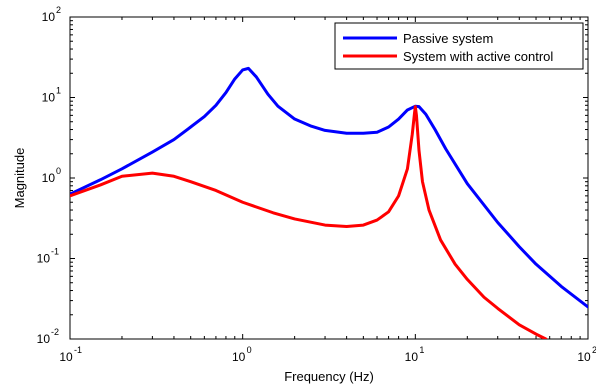  Describe the element at coordinates (249, 350) in the screenshot. I see `x-tick-label-exponent: 0` at that location.